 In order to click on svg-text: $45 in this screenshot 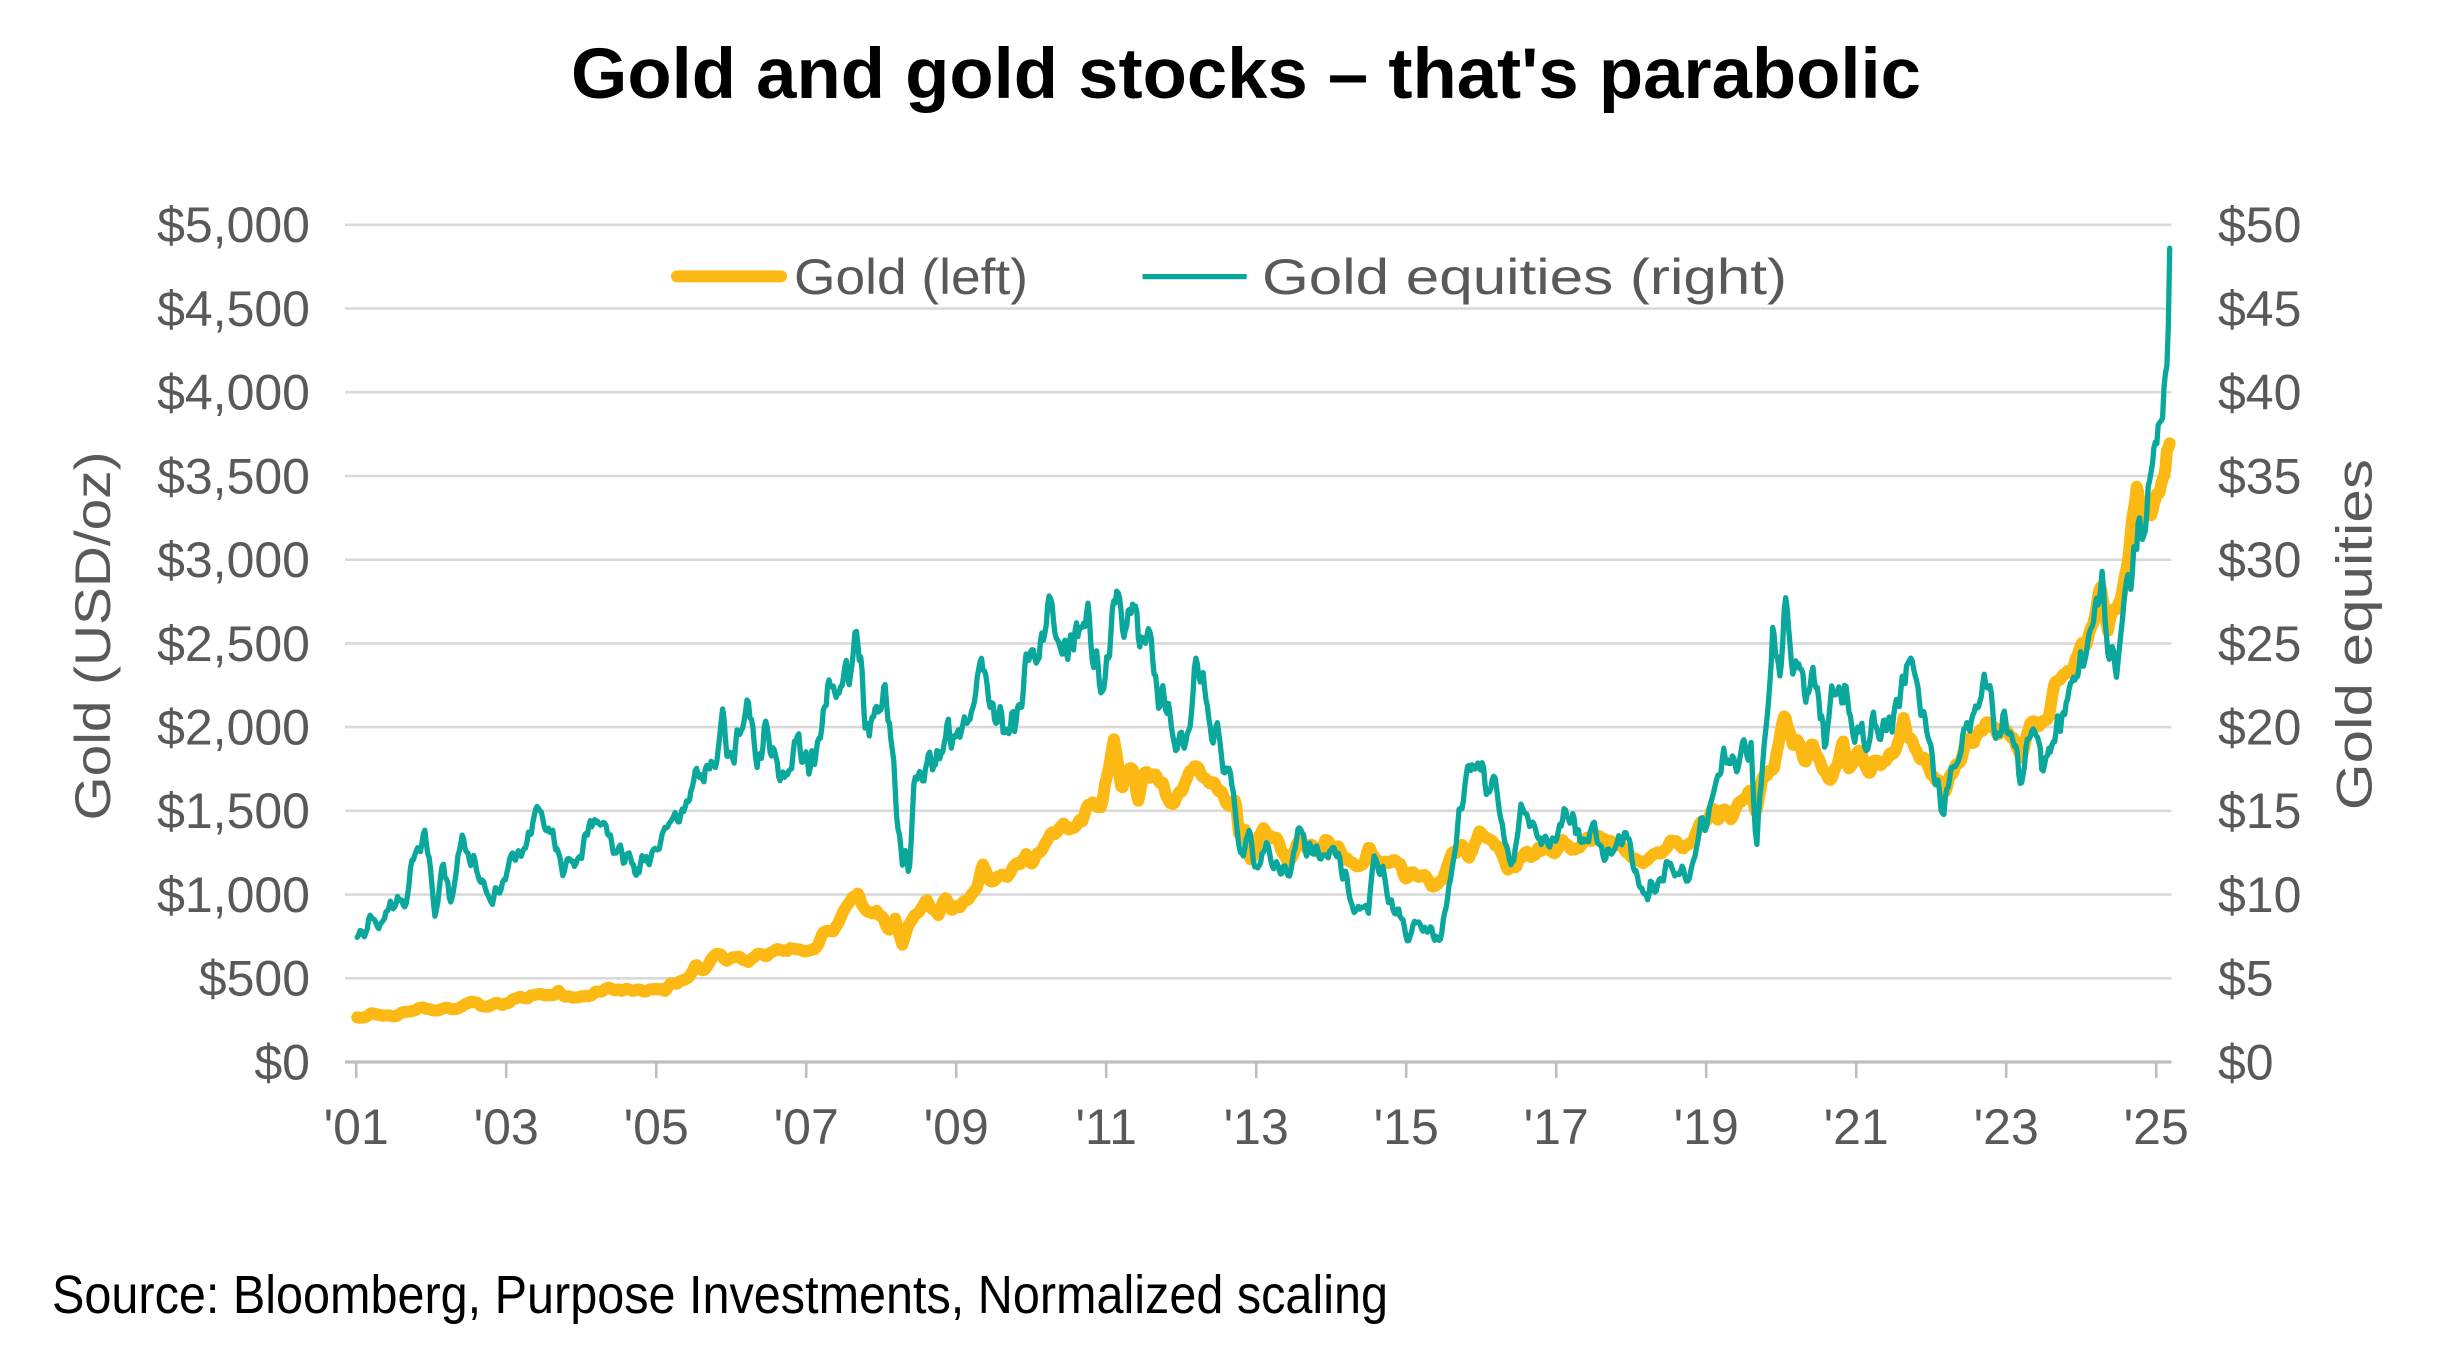, I will do `click(2259, 309)`.